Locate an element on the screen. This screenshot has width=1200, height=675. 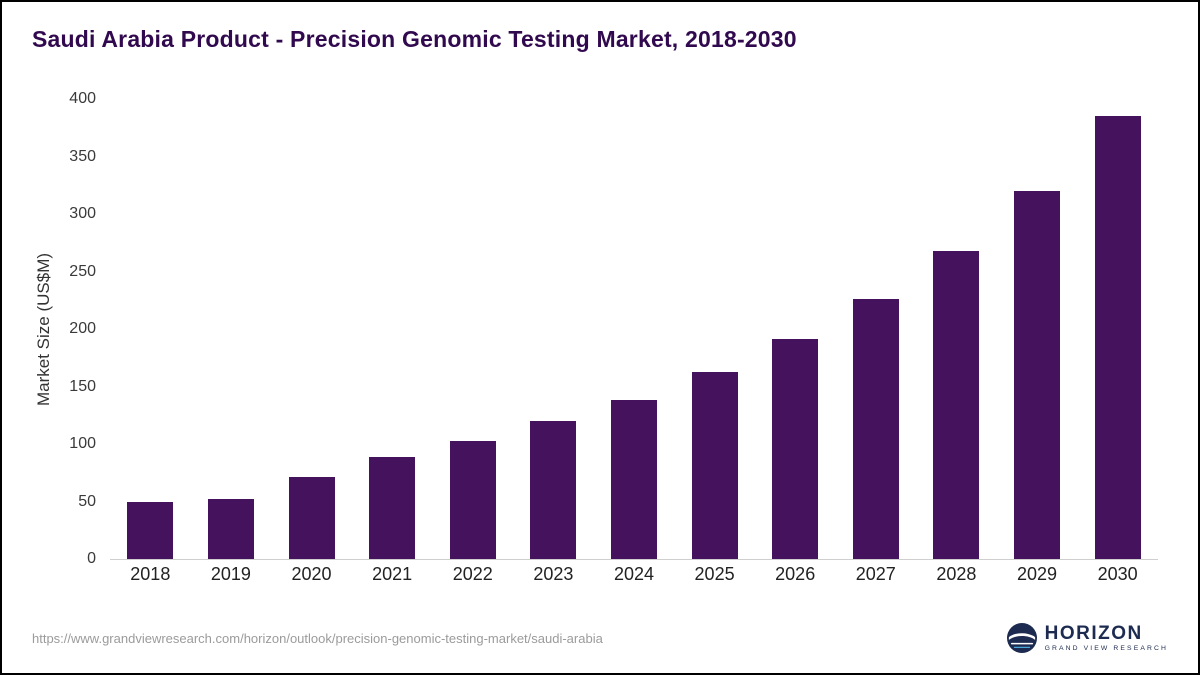
y-axis-label: Market Size (US$M) is located at coordinates (43, 329).